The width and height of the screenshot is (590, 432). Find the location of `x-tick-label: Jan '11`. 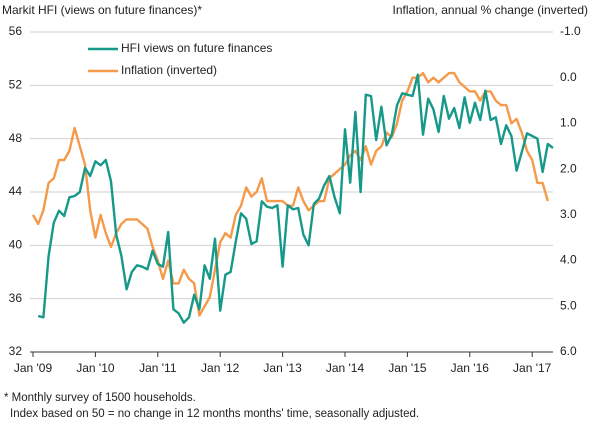

x-tick-label: Jan '11 is located at coordinates (158, 368).